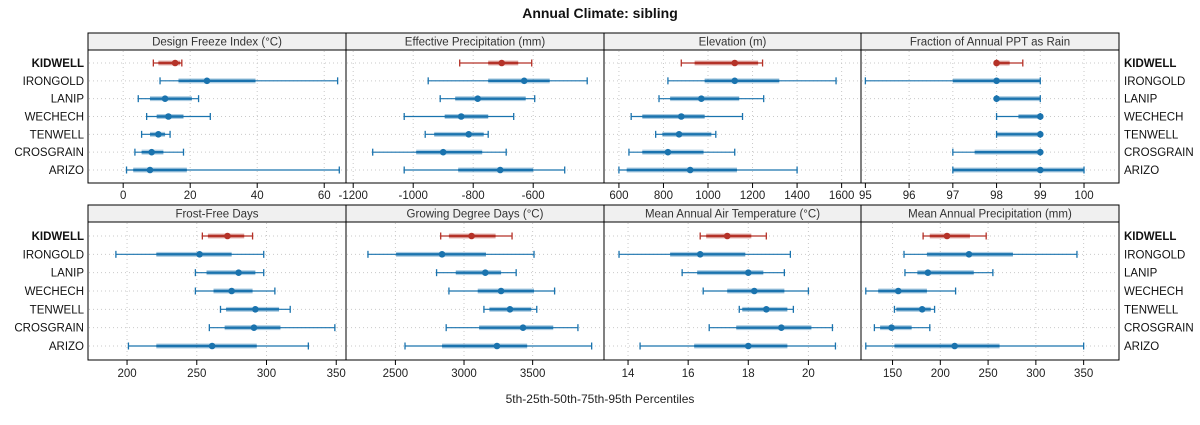  I want to click on axis-tick-label: 14, so click(628, 374).